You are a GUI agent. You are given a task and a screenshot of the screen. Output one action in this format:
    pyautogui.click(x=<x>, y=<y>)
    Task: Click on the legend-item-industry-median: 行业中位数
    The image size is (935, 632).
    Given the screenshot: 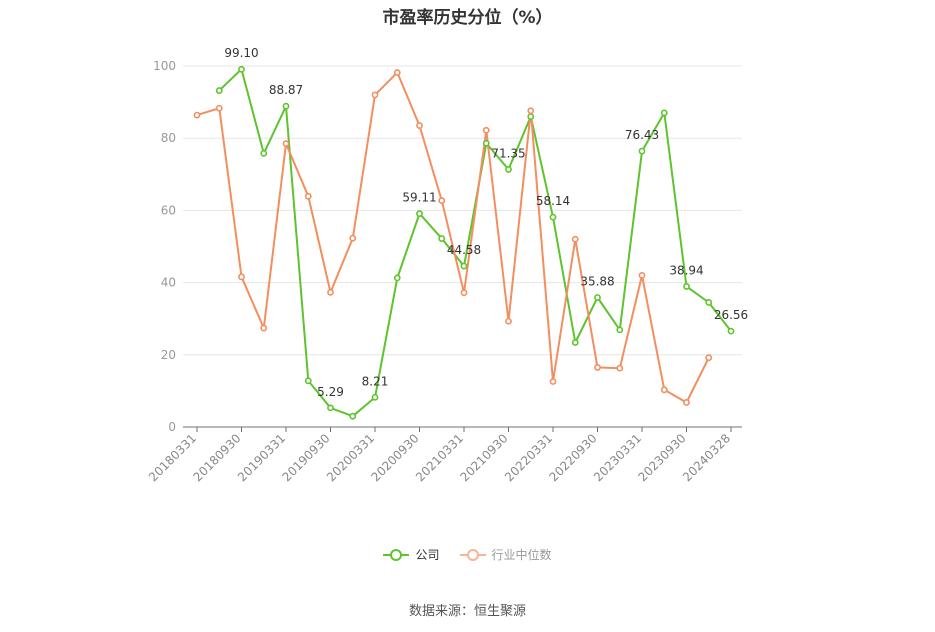 What is the action you would take?
    pyautogui.click(x=505, y=554)
    